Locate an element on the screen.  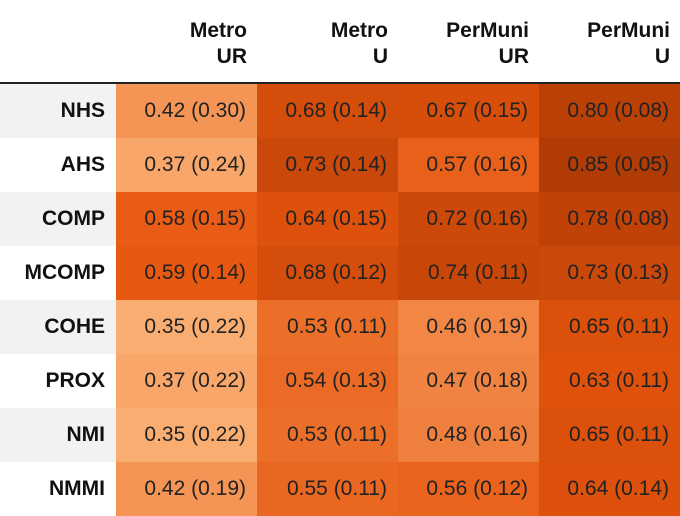
row-header: COMP is located at coordinates (58, 219).